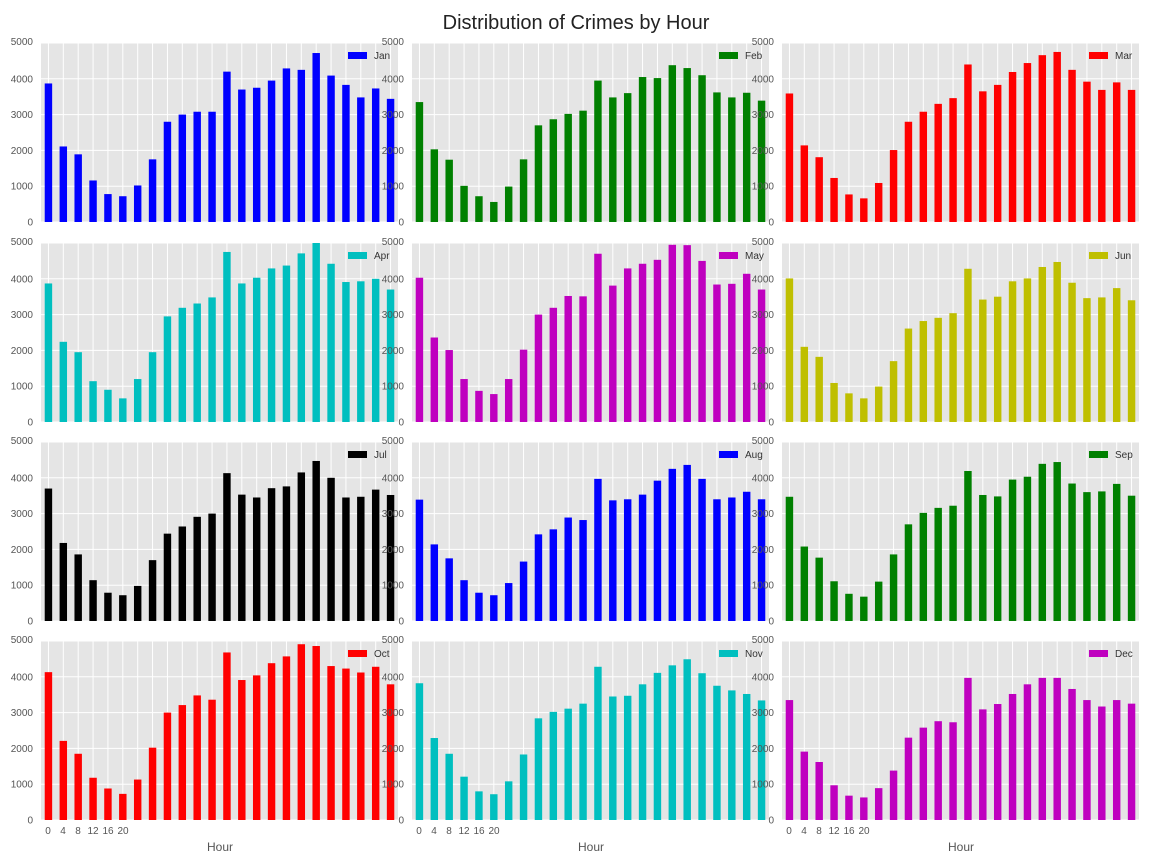  Describe the element at coordinates (1098, 454) in the screenshot. I see `legend-swatch-sep` at that location.